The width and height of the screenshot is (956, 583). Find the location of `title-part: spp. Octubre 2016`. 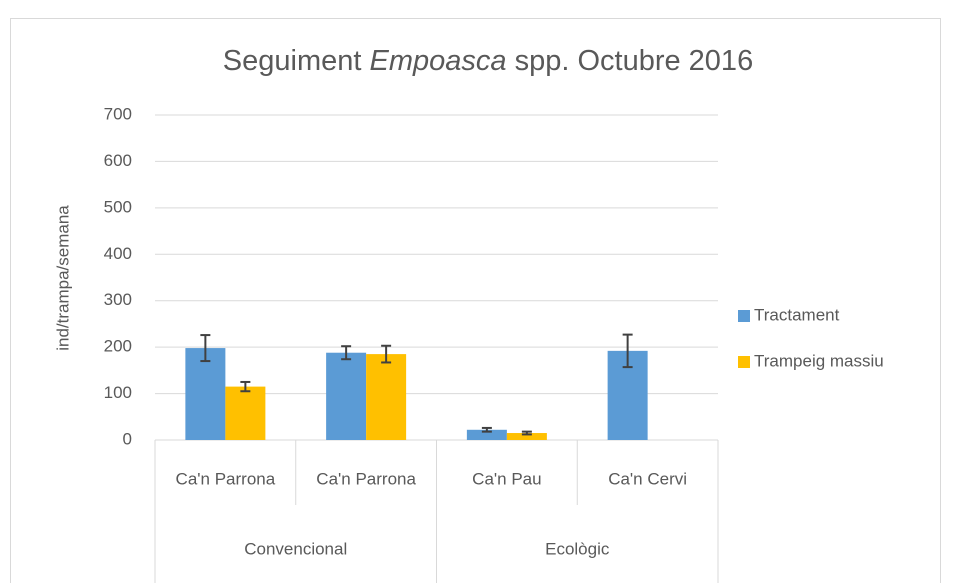

title-part: spp. Octubre 2016 is located at coordinates (634, 61).